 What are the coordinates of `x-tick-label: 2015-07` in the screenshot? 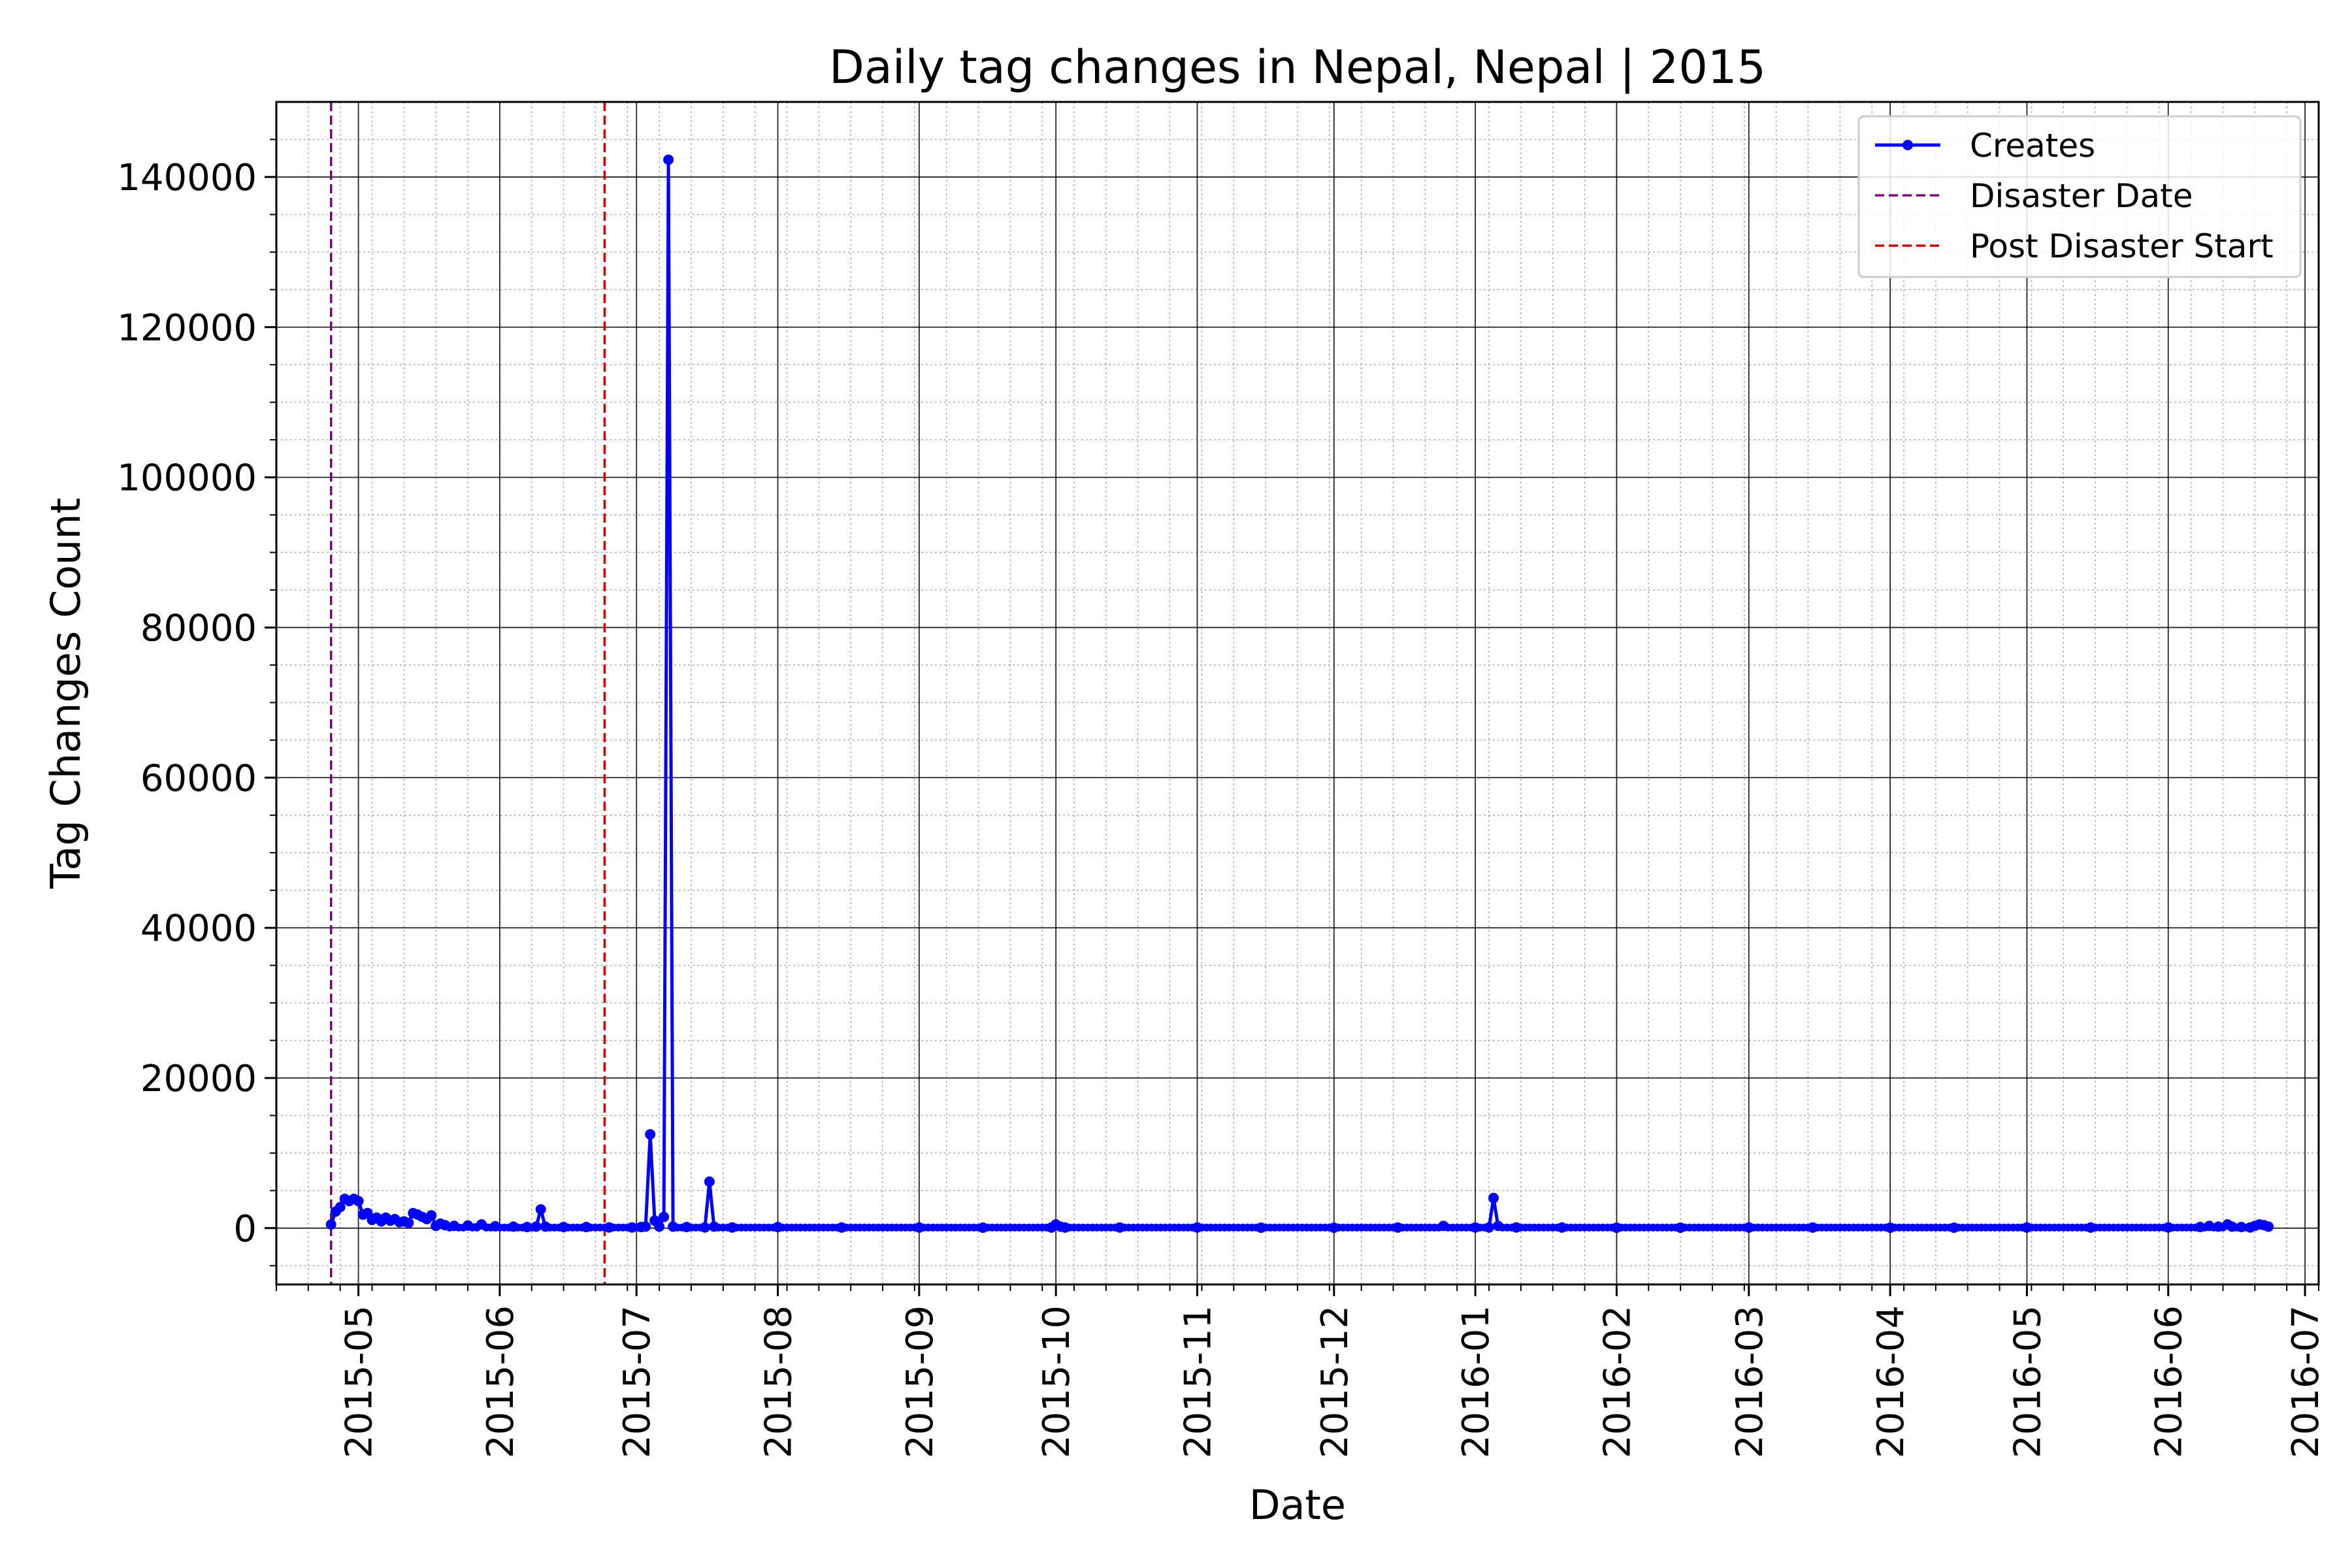 It's located at (637, 1381).